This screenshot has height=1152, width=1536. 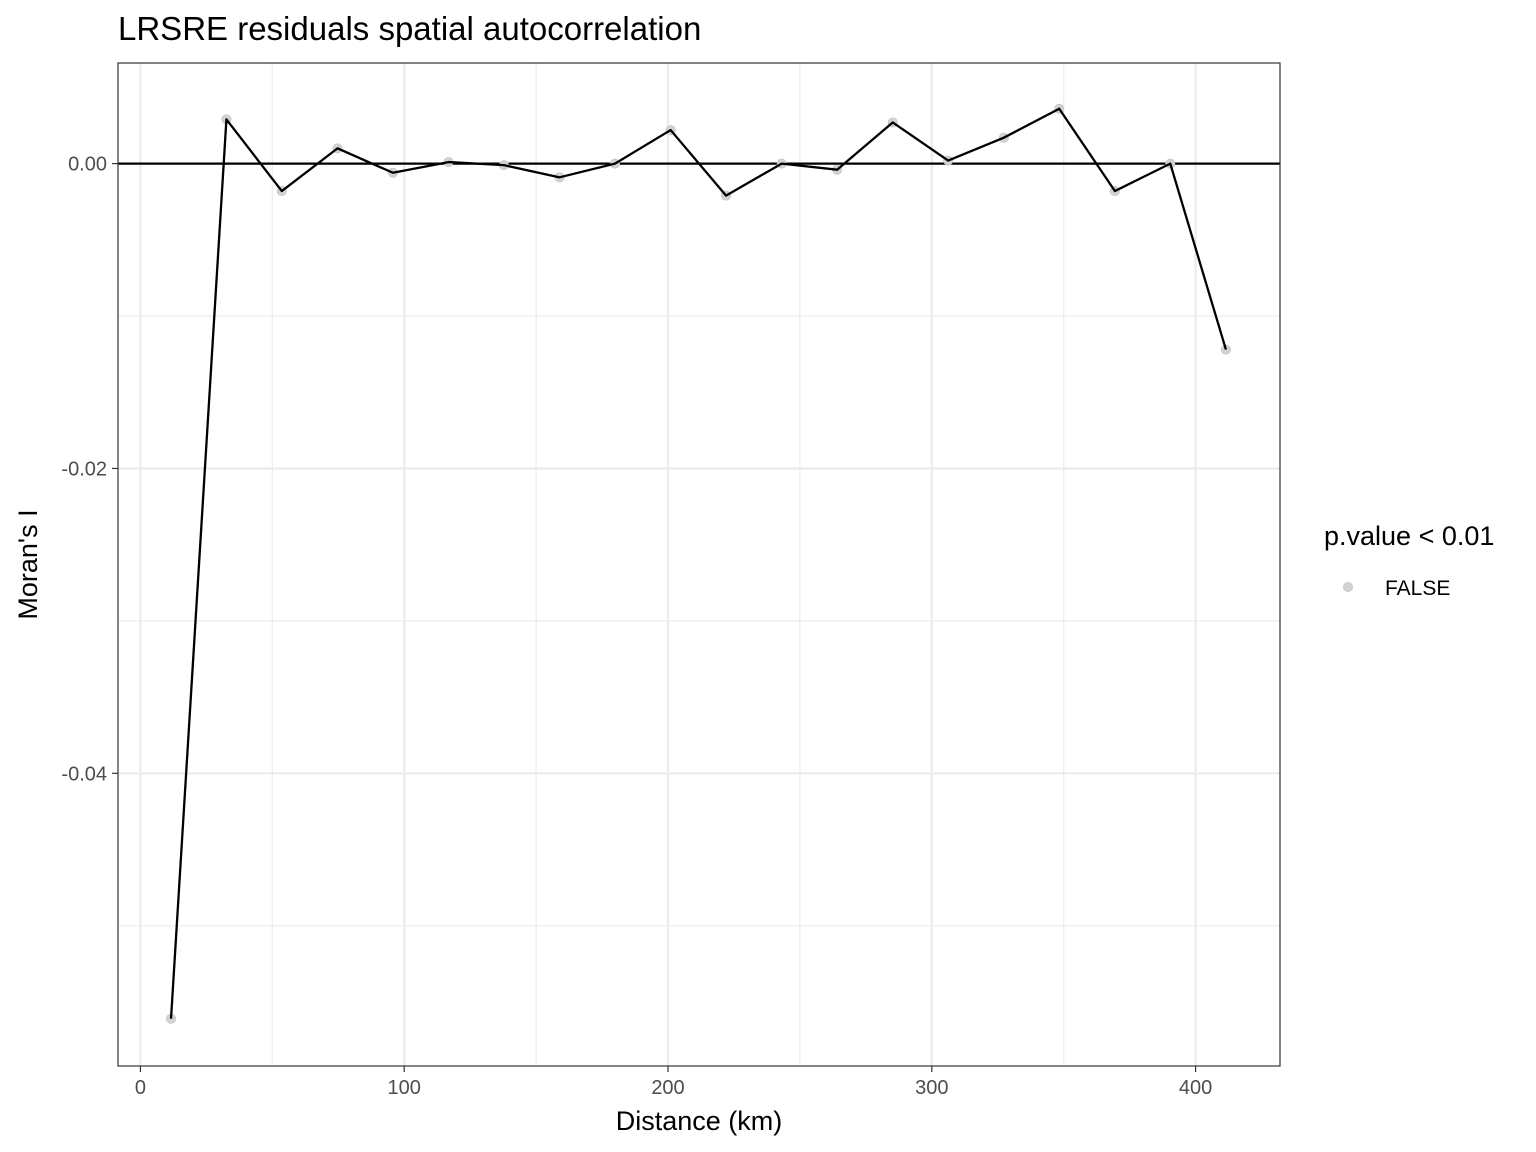 I want to click on legend-entries: FALSE, so click(x=1396, y=588).